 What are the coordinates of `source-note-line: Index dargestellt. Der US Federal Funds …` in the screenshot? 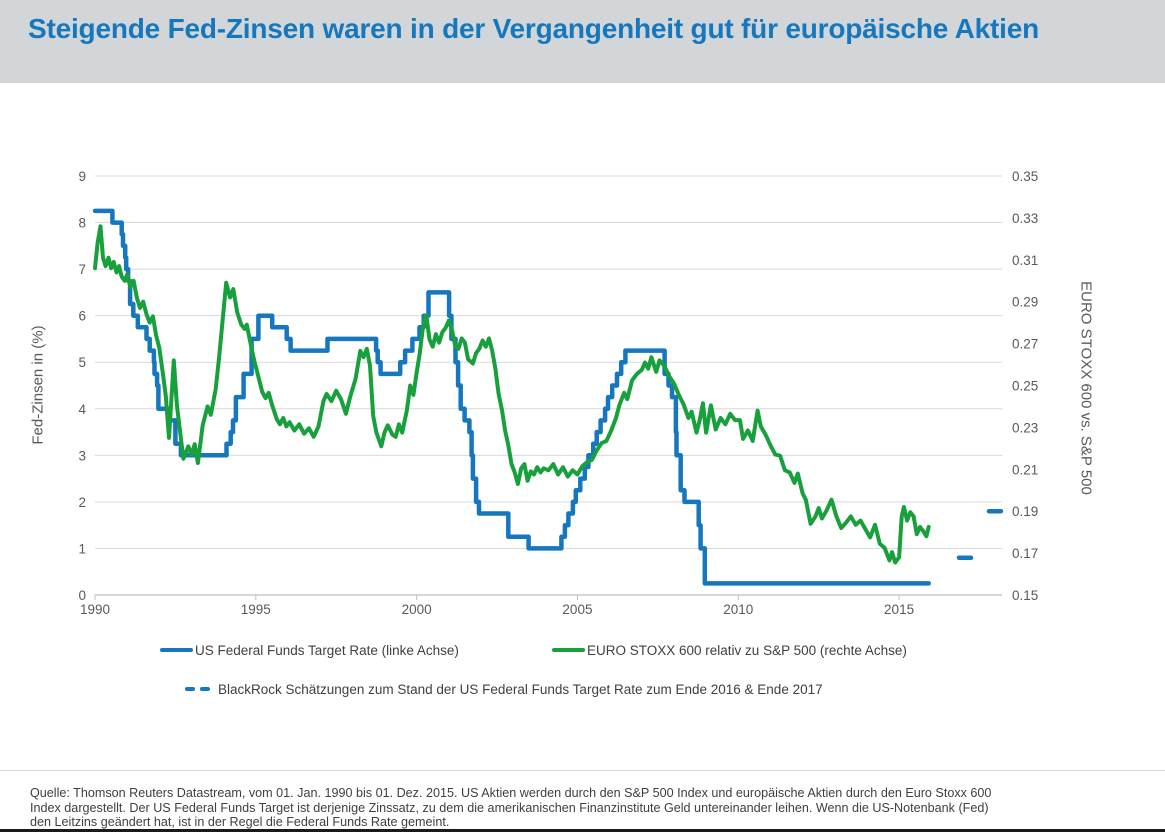 It's located at (509, 807).